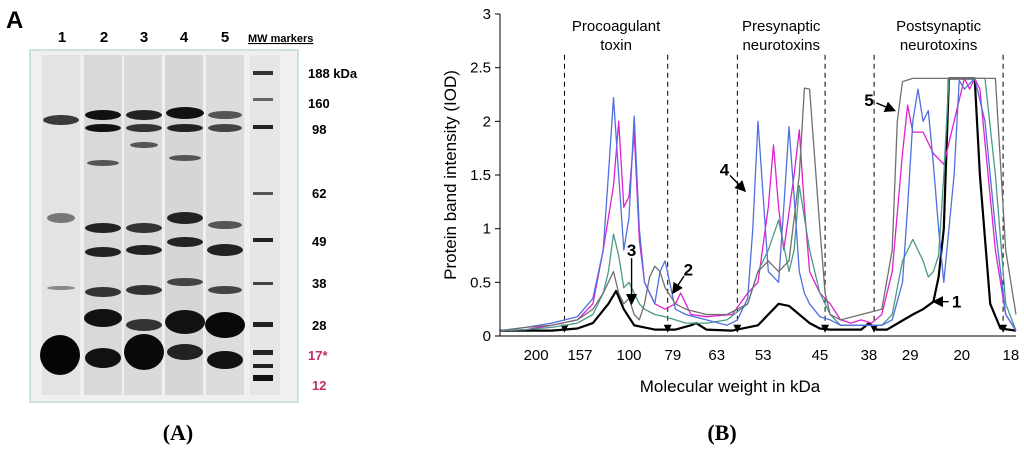 This screenshot has width=1024, height=450. Describe the element at coordinates (14, 20) in the screenshot. I see `panel-a-letter: A` at that location.